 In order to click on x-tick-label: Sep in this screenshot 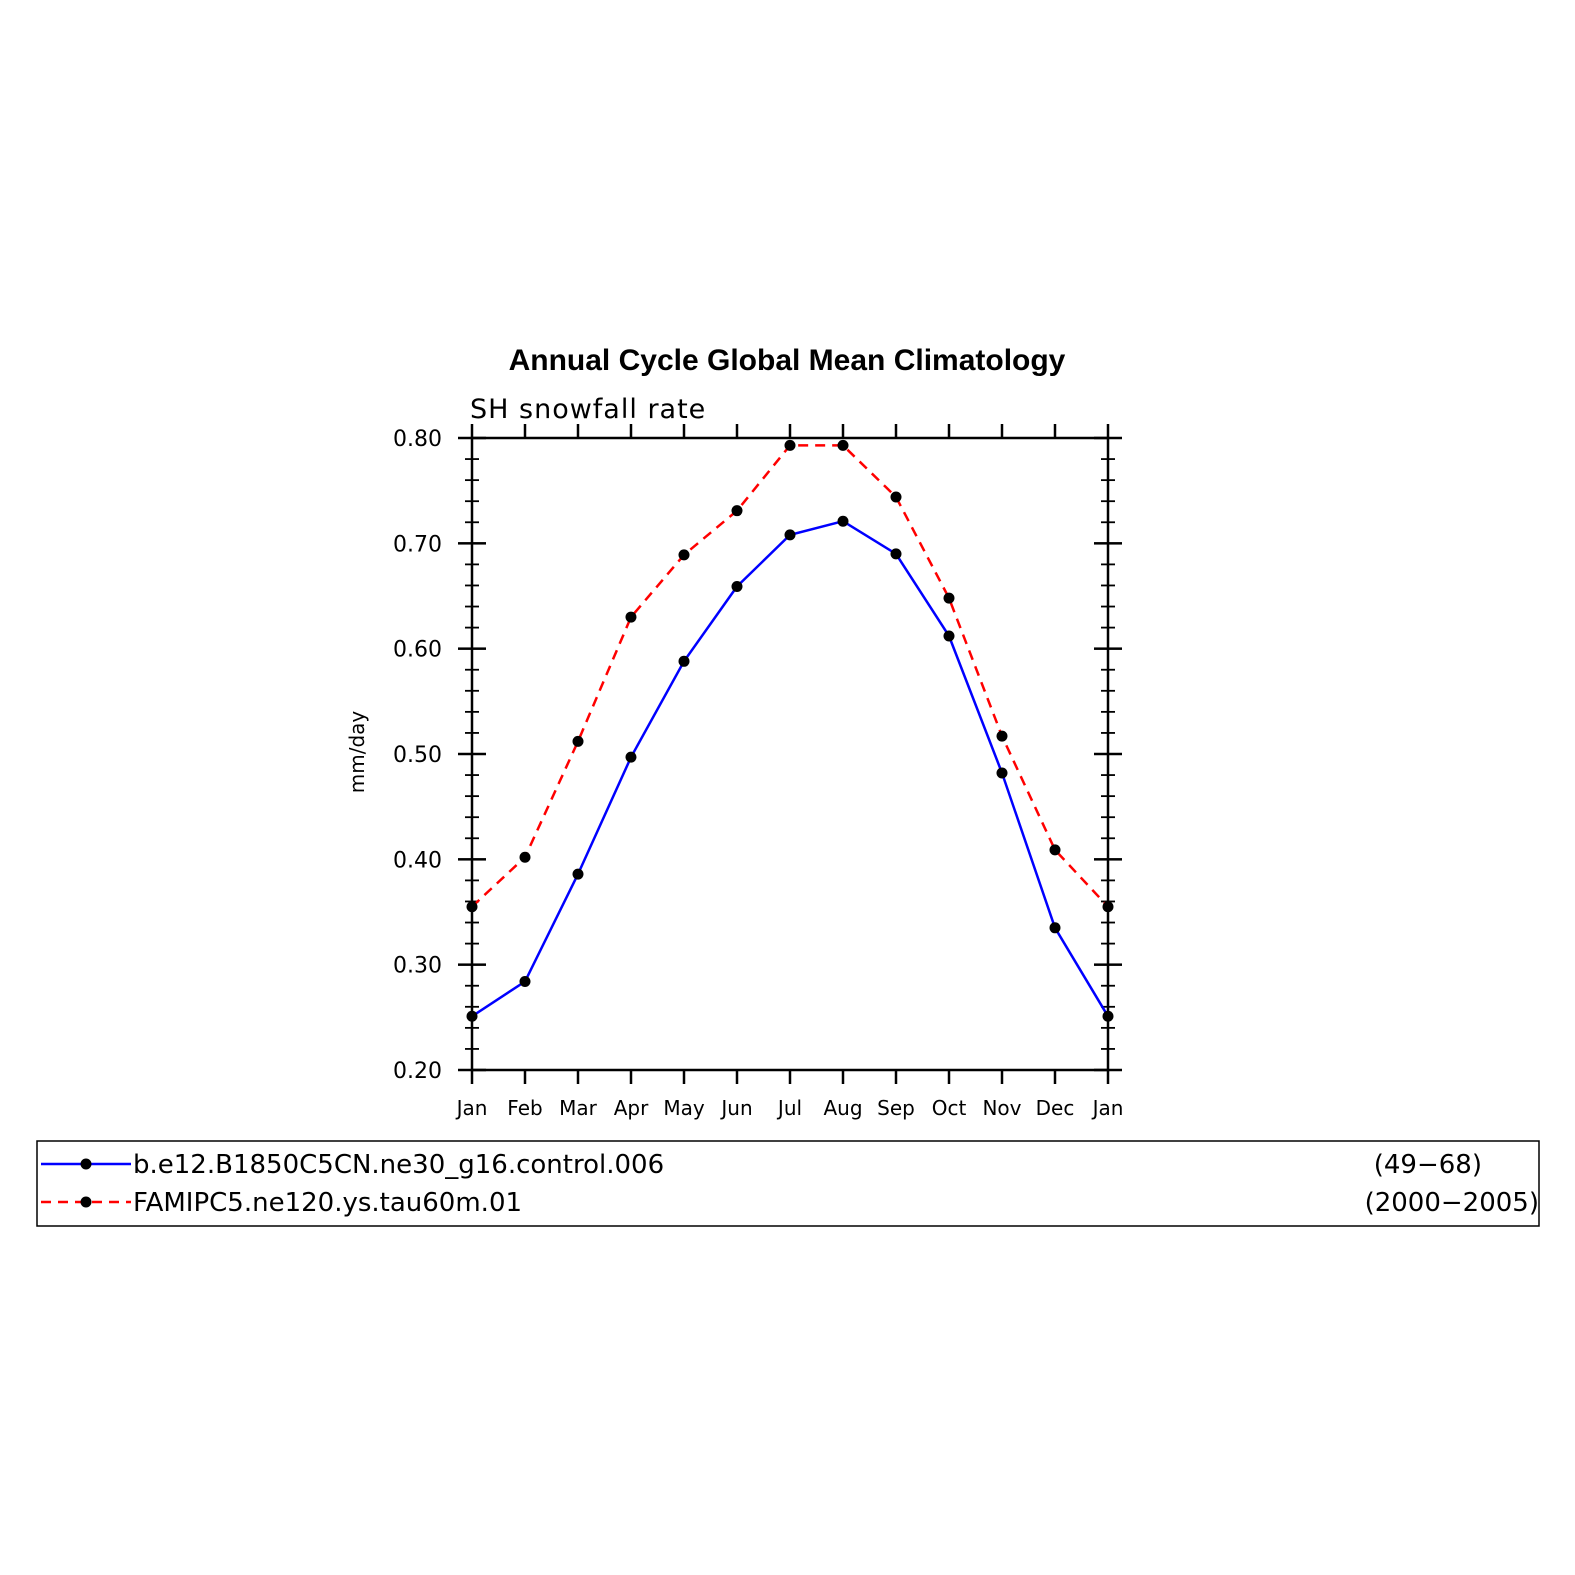, I will do `click(896, 1108)`.